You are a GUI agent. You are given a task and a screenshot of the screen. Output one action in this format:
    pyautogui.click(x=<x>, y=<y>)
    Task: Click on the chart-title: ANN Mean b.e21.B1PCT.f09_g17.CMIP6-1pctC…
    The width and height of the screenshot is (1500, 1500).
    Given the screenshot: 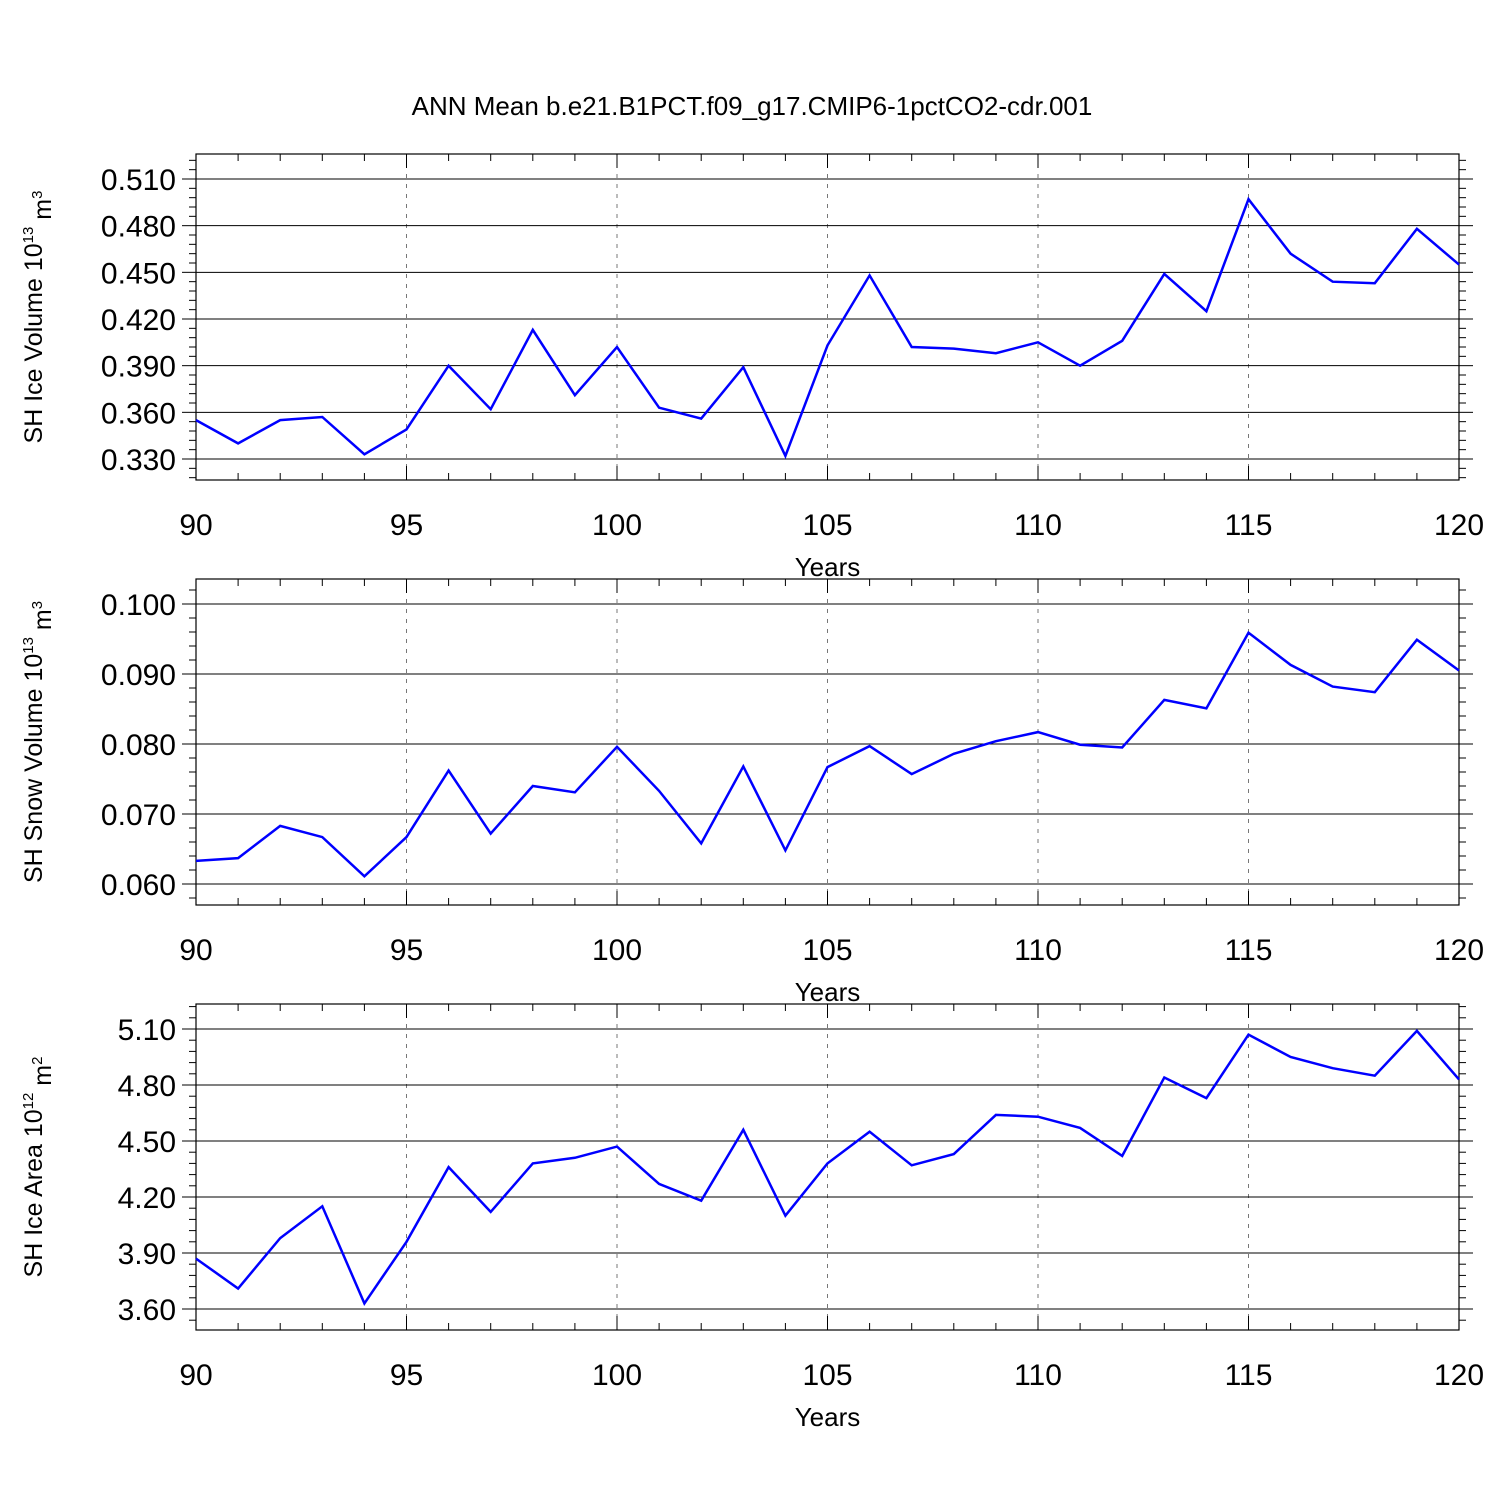 What is the action you would take?
    pyautogui.click(x=752, y=106)
    